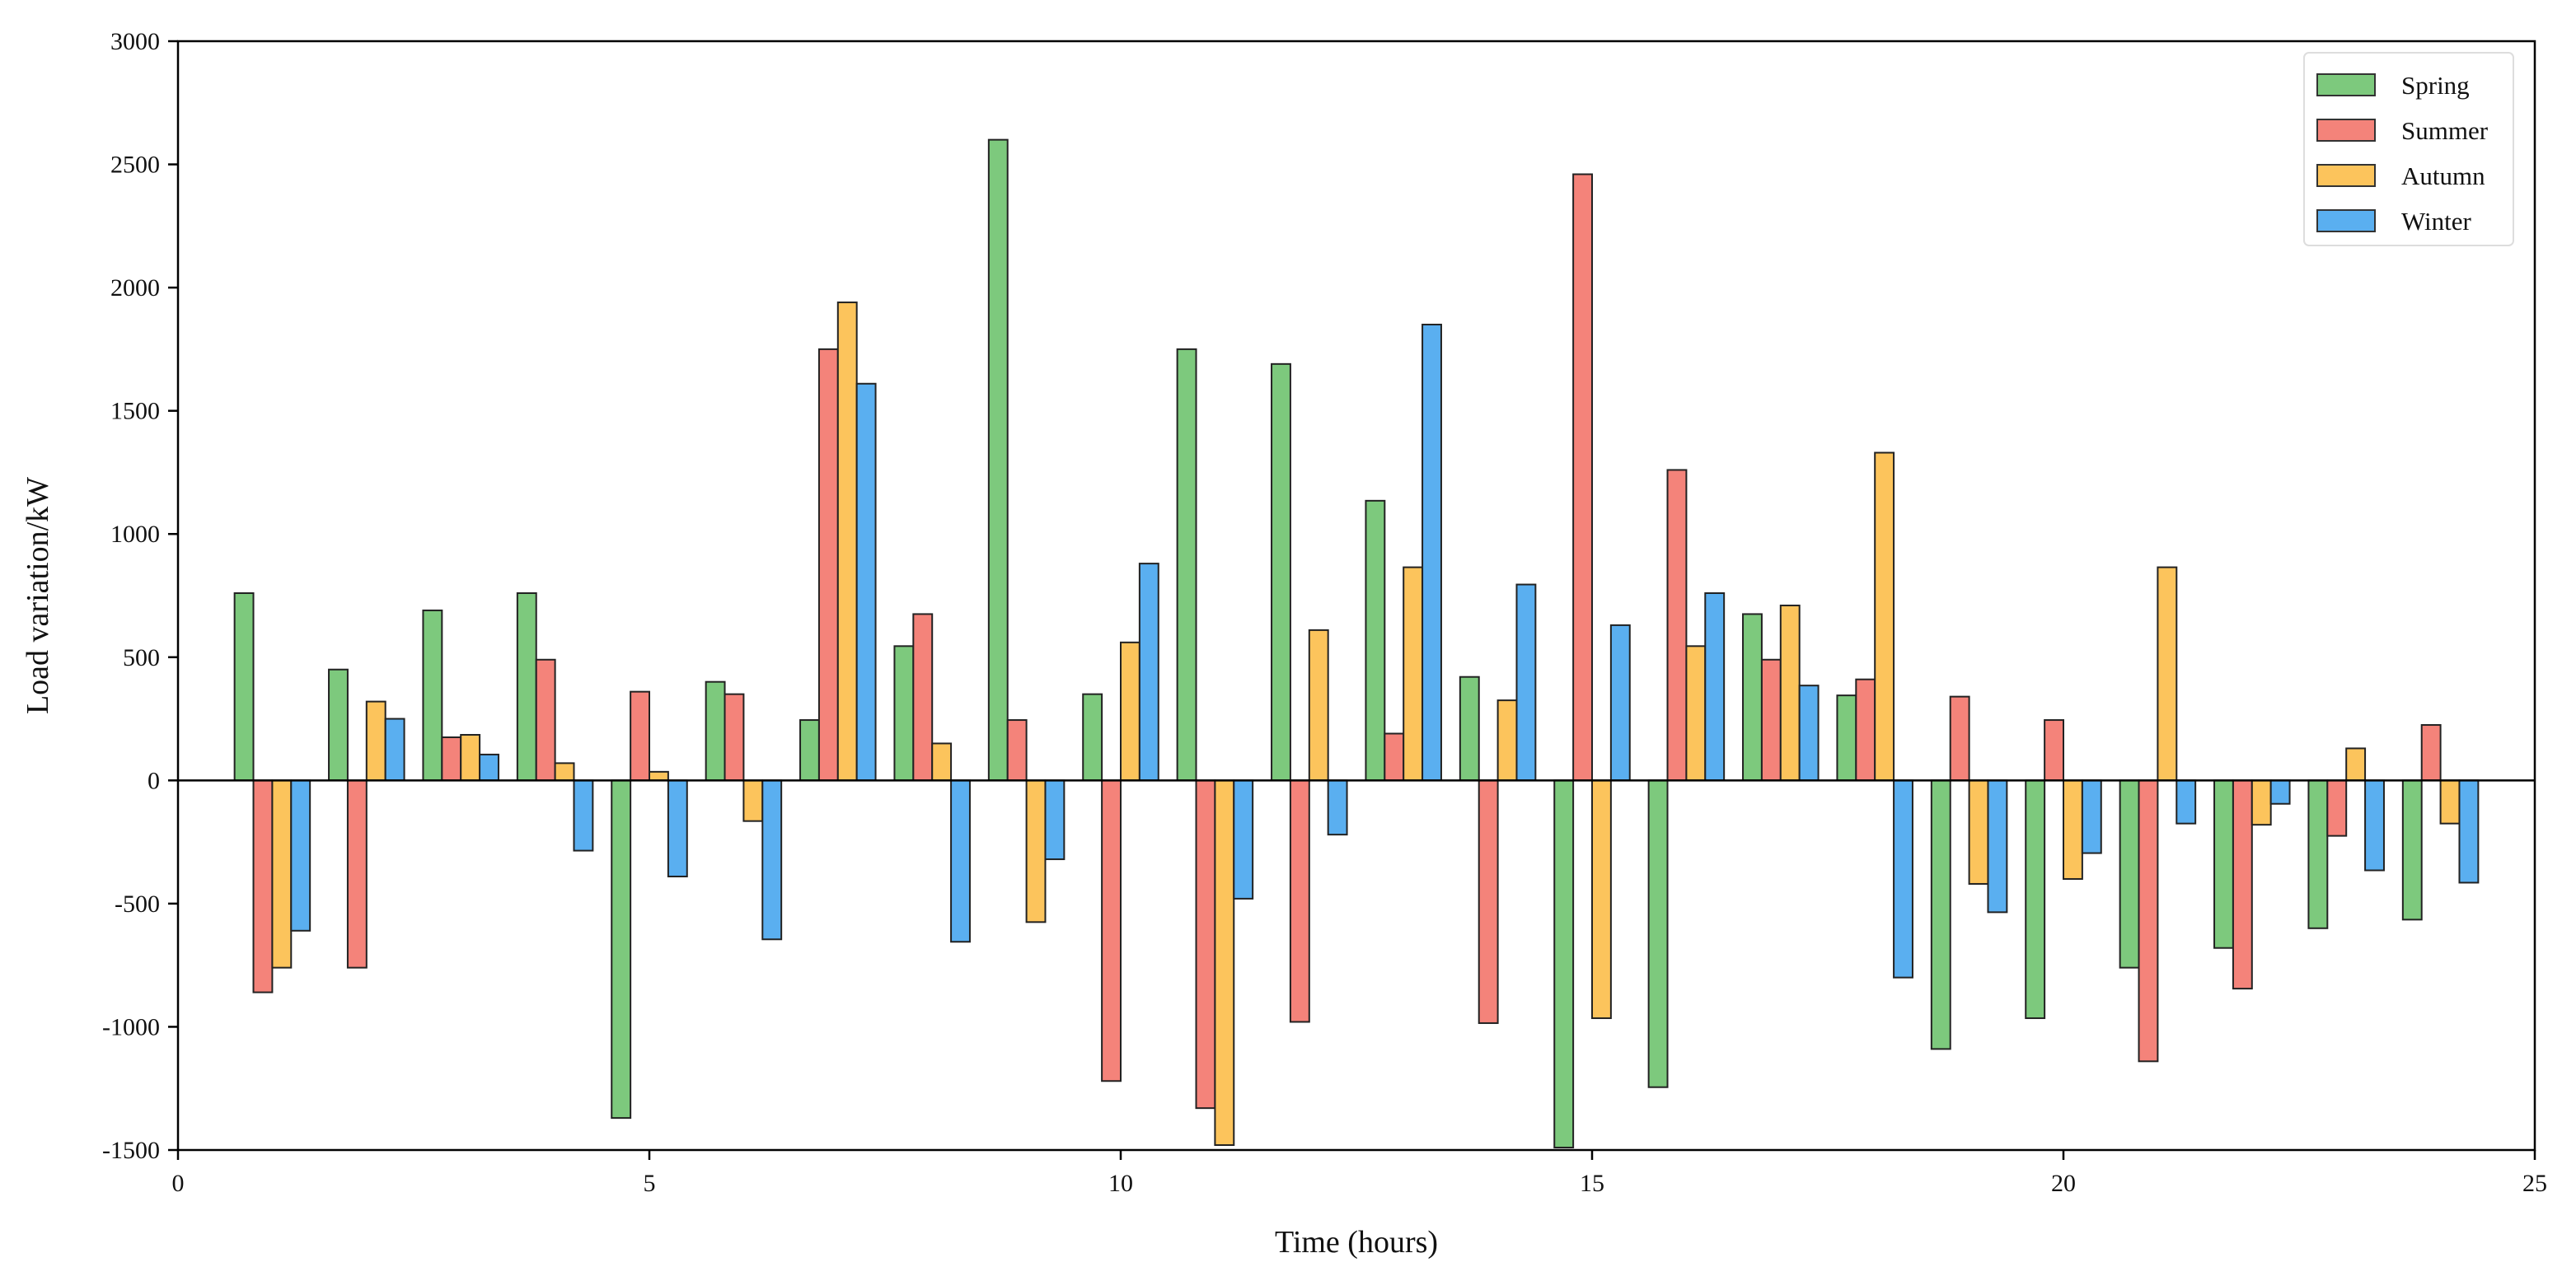 This screenshot has width=2576, height=1281. What do you see at coordinates (131, 1026) in the screenshot?
I see `y-tick-label: -1000` at bounding box center [131, 1026].